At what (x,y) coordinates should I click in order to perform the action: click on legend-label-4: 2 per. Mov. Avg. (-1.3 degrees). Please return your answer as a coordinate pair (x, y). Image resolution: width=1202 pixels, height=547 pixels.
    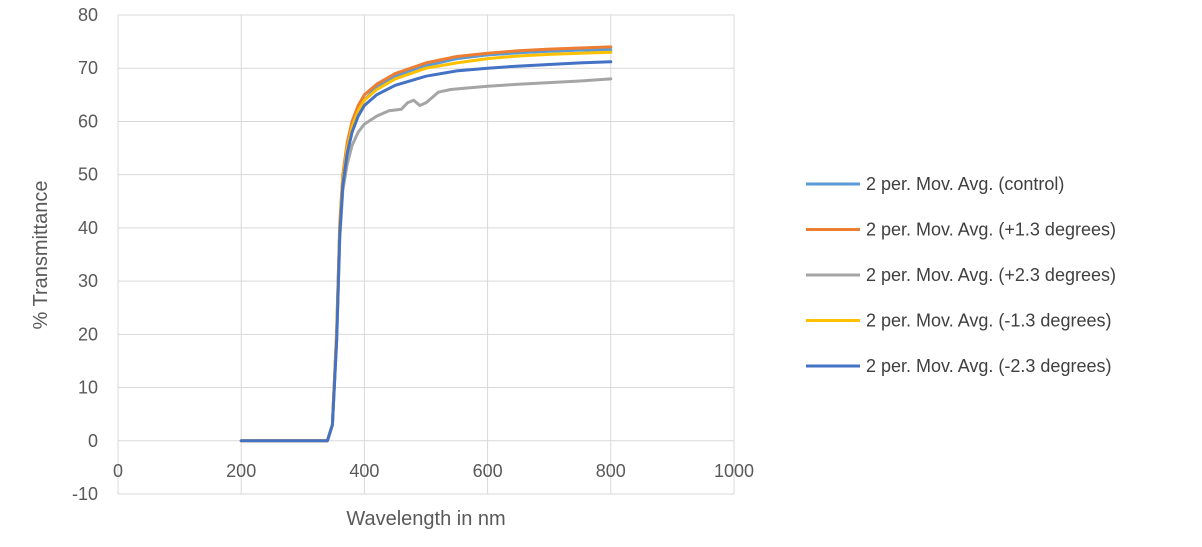
    Looking at the image, I should click on (988, 321).